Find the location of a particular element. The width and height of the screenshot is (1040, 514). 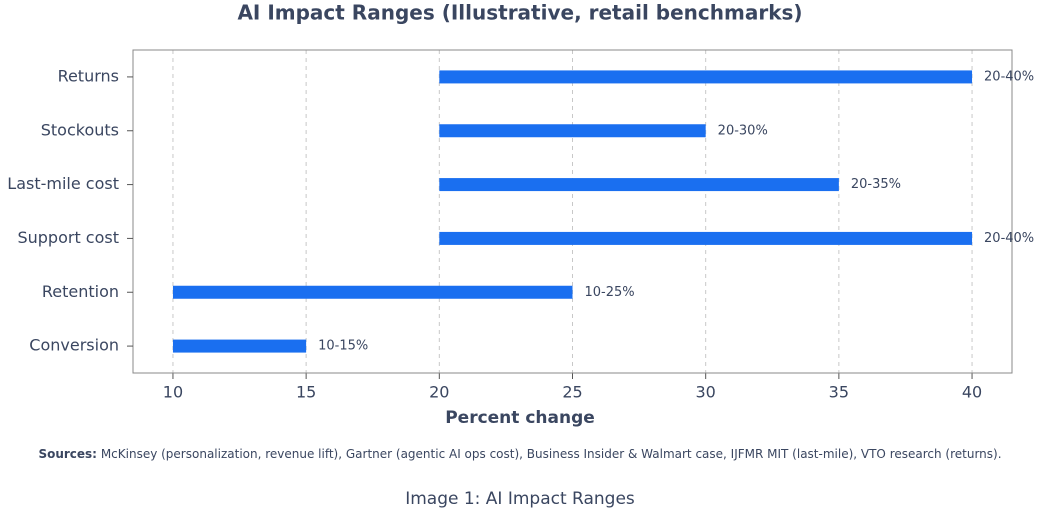

value-label: 20-30% is located at coordinates (743, 130).